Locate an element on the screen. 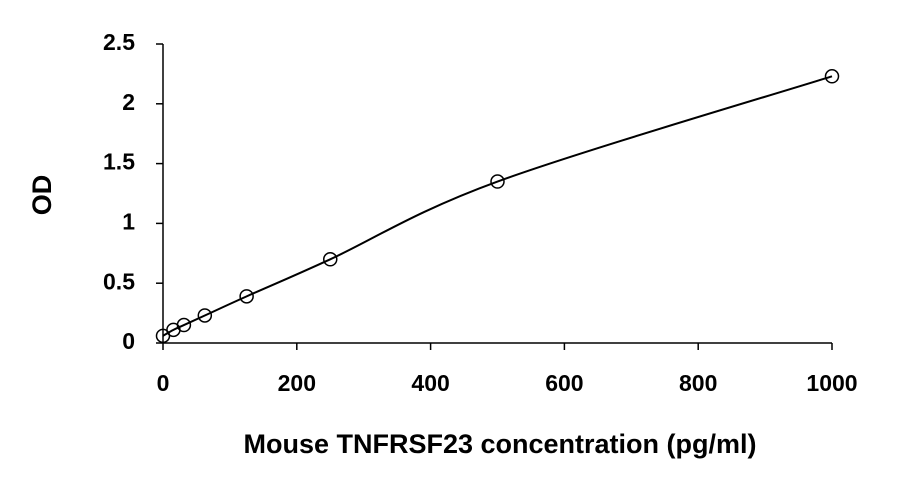  y-tick-label: 0.5 is located at coordinates (119, 281).